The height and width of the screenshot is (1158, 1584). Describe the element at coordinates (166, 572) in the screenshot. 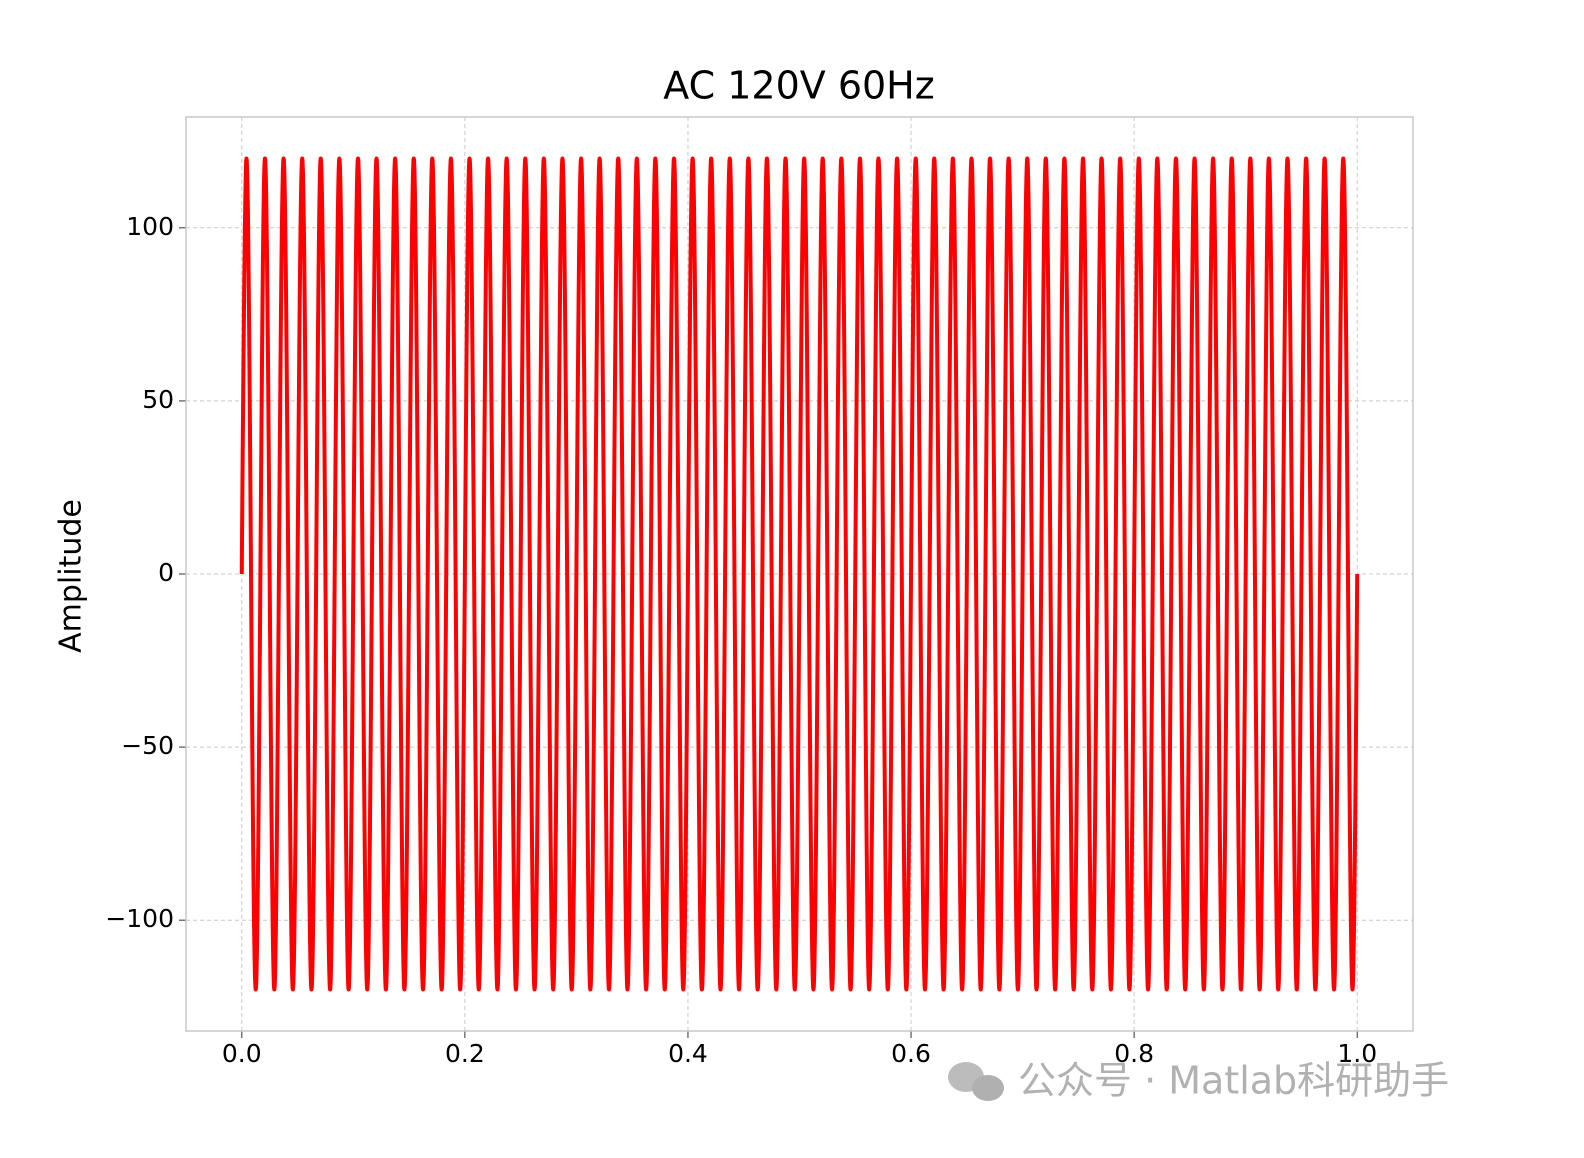

I see `y-tick-label: 0` at that location.